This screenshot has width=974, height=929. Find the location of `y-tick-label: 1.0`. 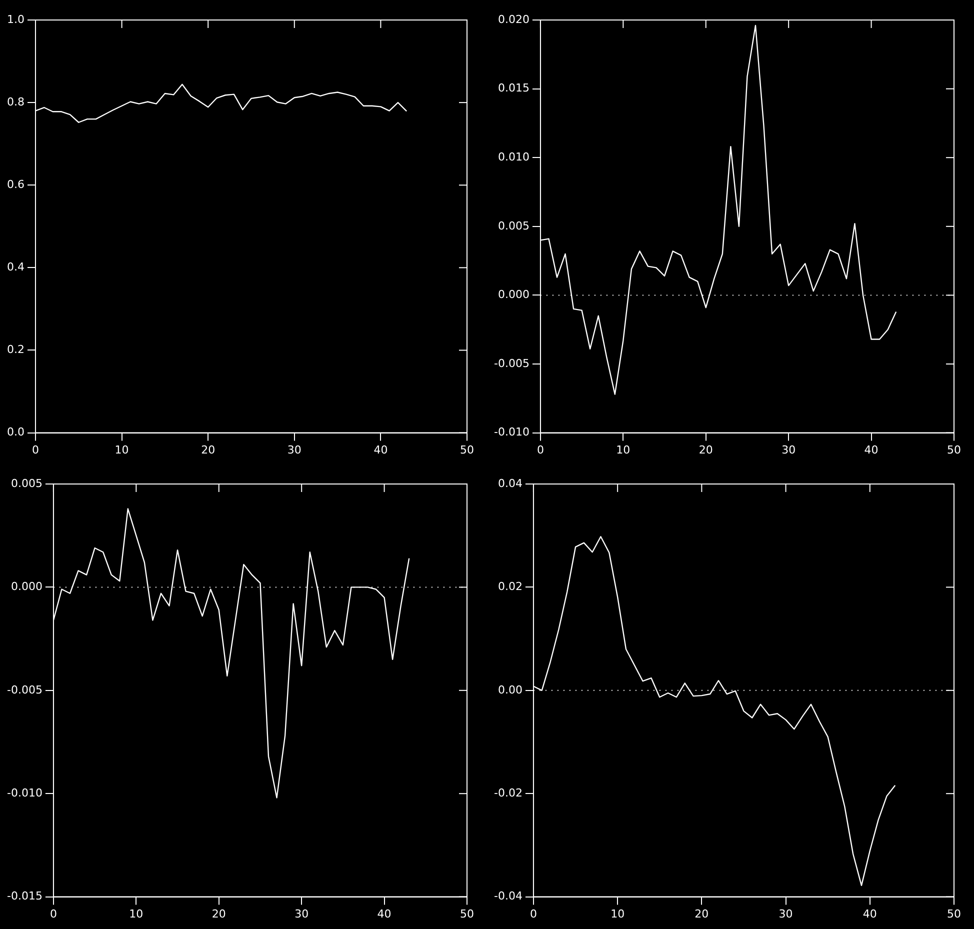

y-tick-label: 1.0 is located at coordinates (15, 19).